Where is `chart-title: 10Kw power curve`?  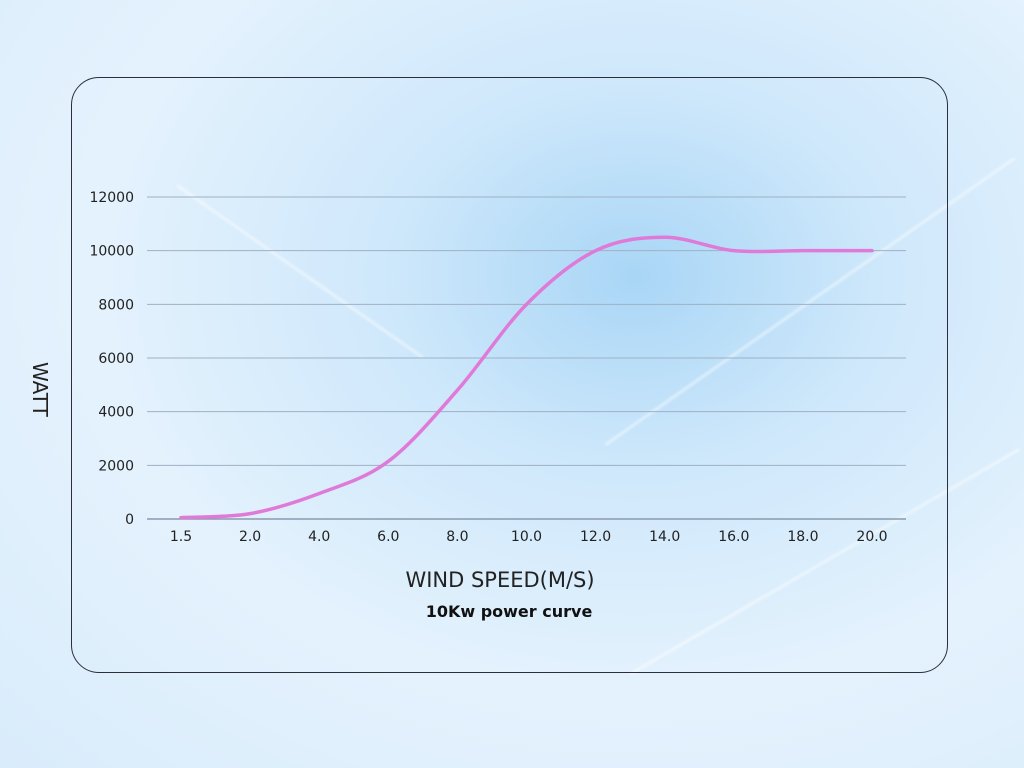
chart-title: 10Kw power curve is located at coordinates (509, 611).